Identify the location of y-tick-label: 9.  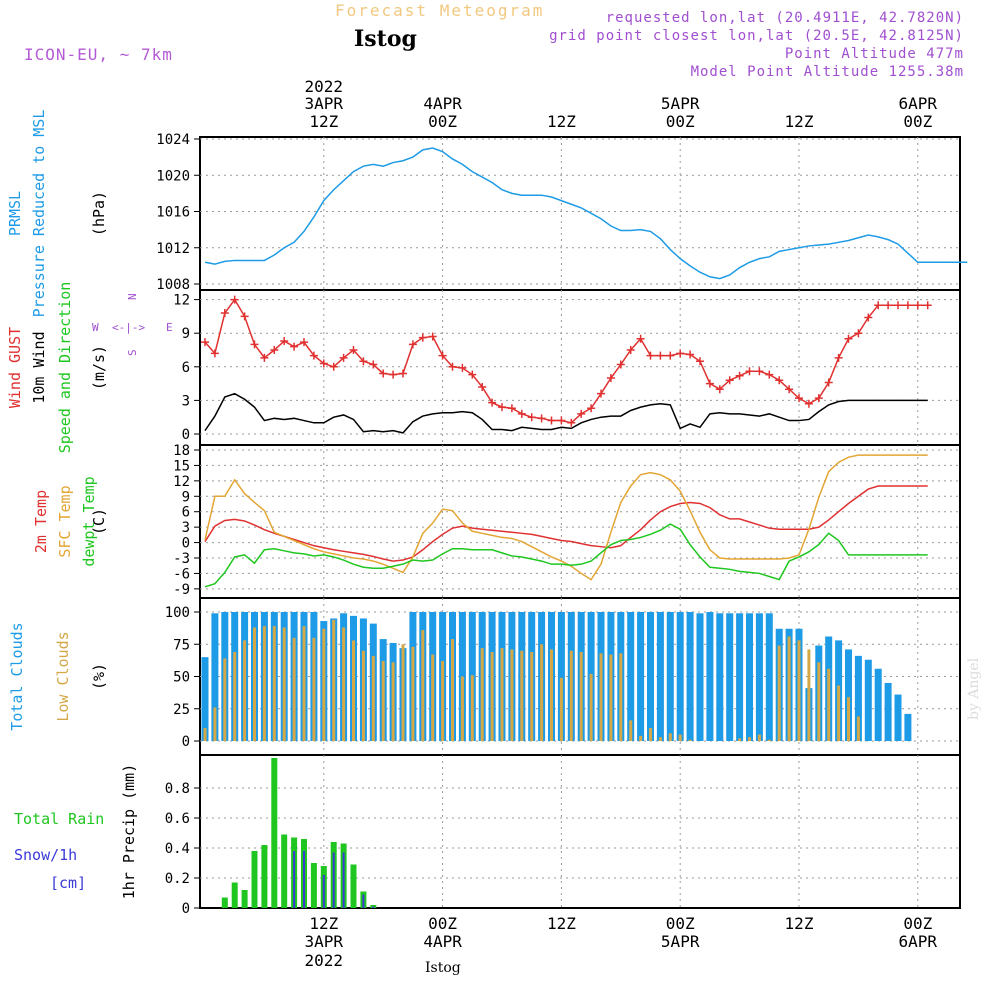
(186, 497).